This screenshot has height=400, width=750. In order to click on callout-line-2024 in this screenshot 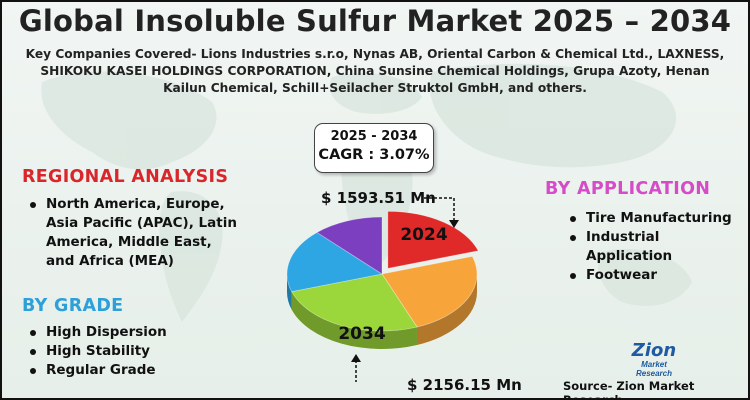, I will do `click(439, 209)`.